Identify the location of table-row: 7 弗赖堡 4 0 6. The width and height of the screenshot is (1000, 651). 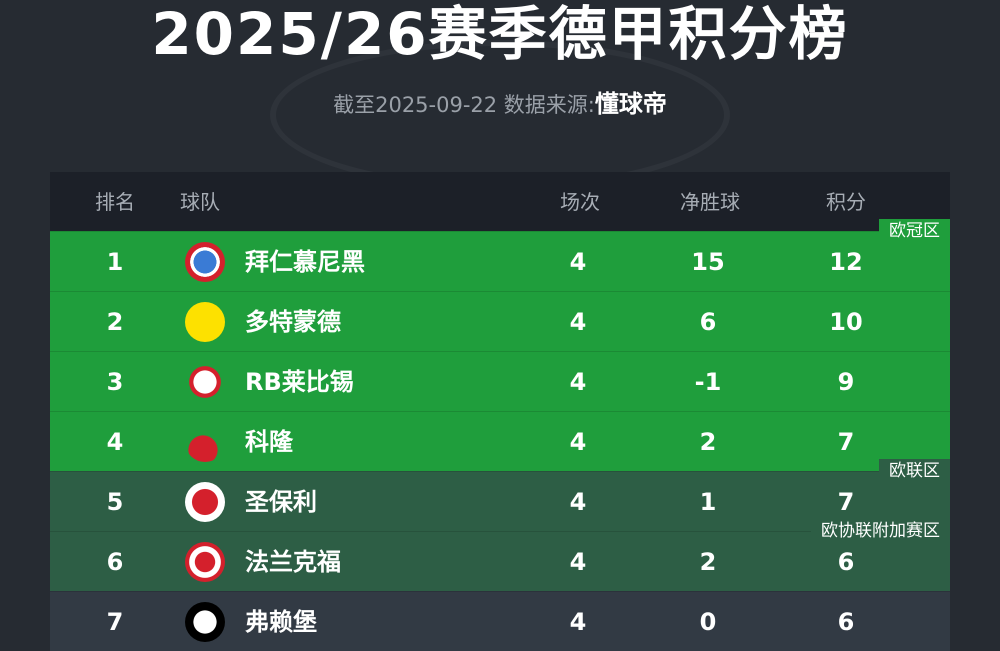
(500, 621).